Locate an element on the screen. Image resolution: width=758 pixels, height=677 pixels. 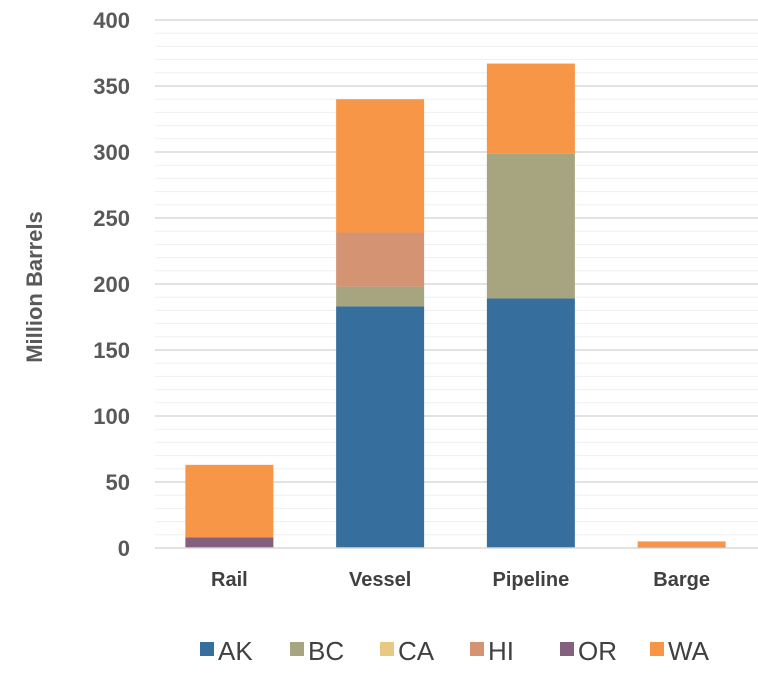
bar-pipeline-bc is located at coordinates (530, 226).